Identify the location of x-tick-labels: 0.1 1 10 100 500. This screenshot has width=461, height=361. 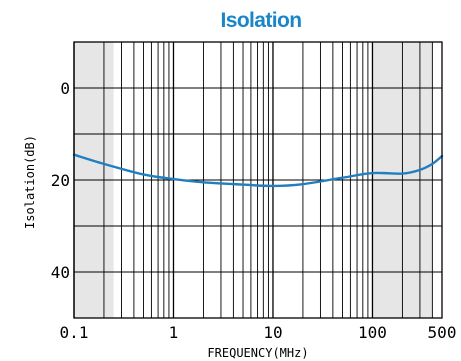
(258, 332).